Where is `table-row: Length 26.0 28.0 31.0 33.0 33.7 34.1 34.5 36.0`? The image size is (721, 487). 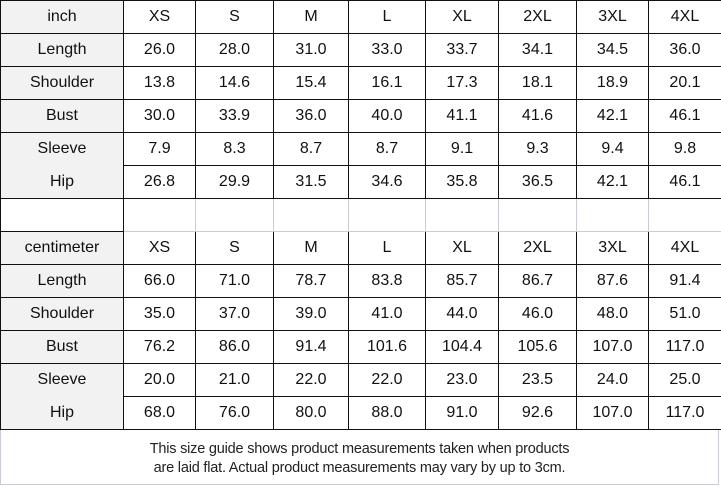 table-row: Length 26.0 28.0 31.0 33.0 33.7 34.1 34.5 36.0 is located at coordinates (360, 50).